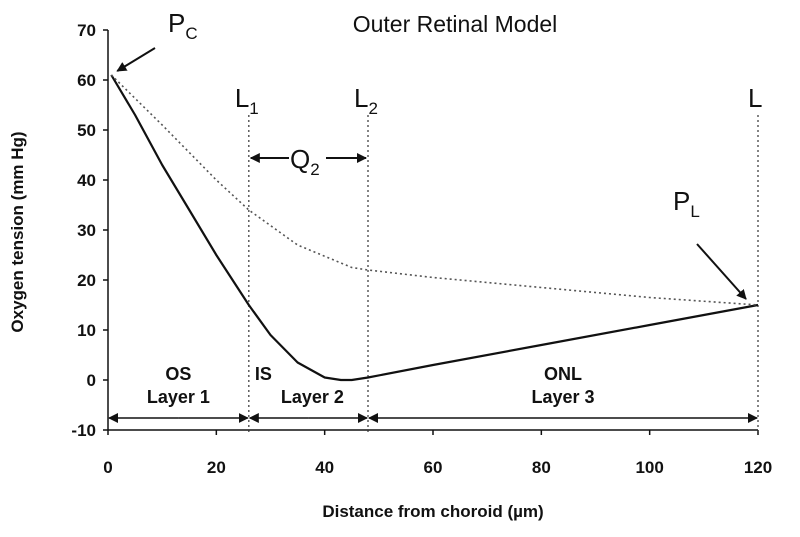 The height and width of the screenshot is (537, 800). What do you see at coordinates (562, 397) in the screenshot?
I see `region-bottom-label: Layer 3` at bounding box center [562, 397].